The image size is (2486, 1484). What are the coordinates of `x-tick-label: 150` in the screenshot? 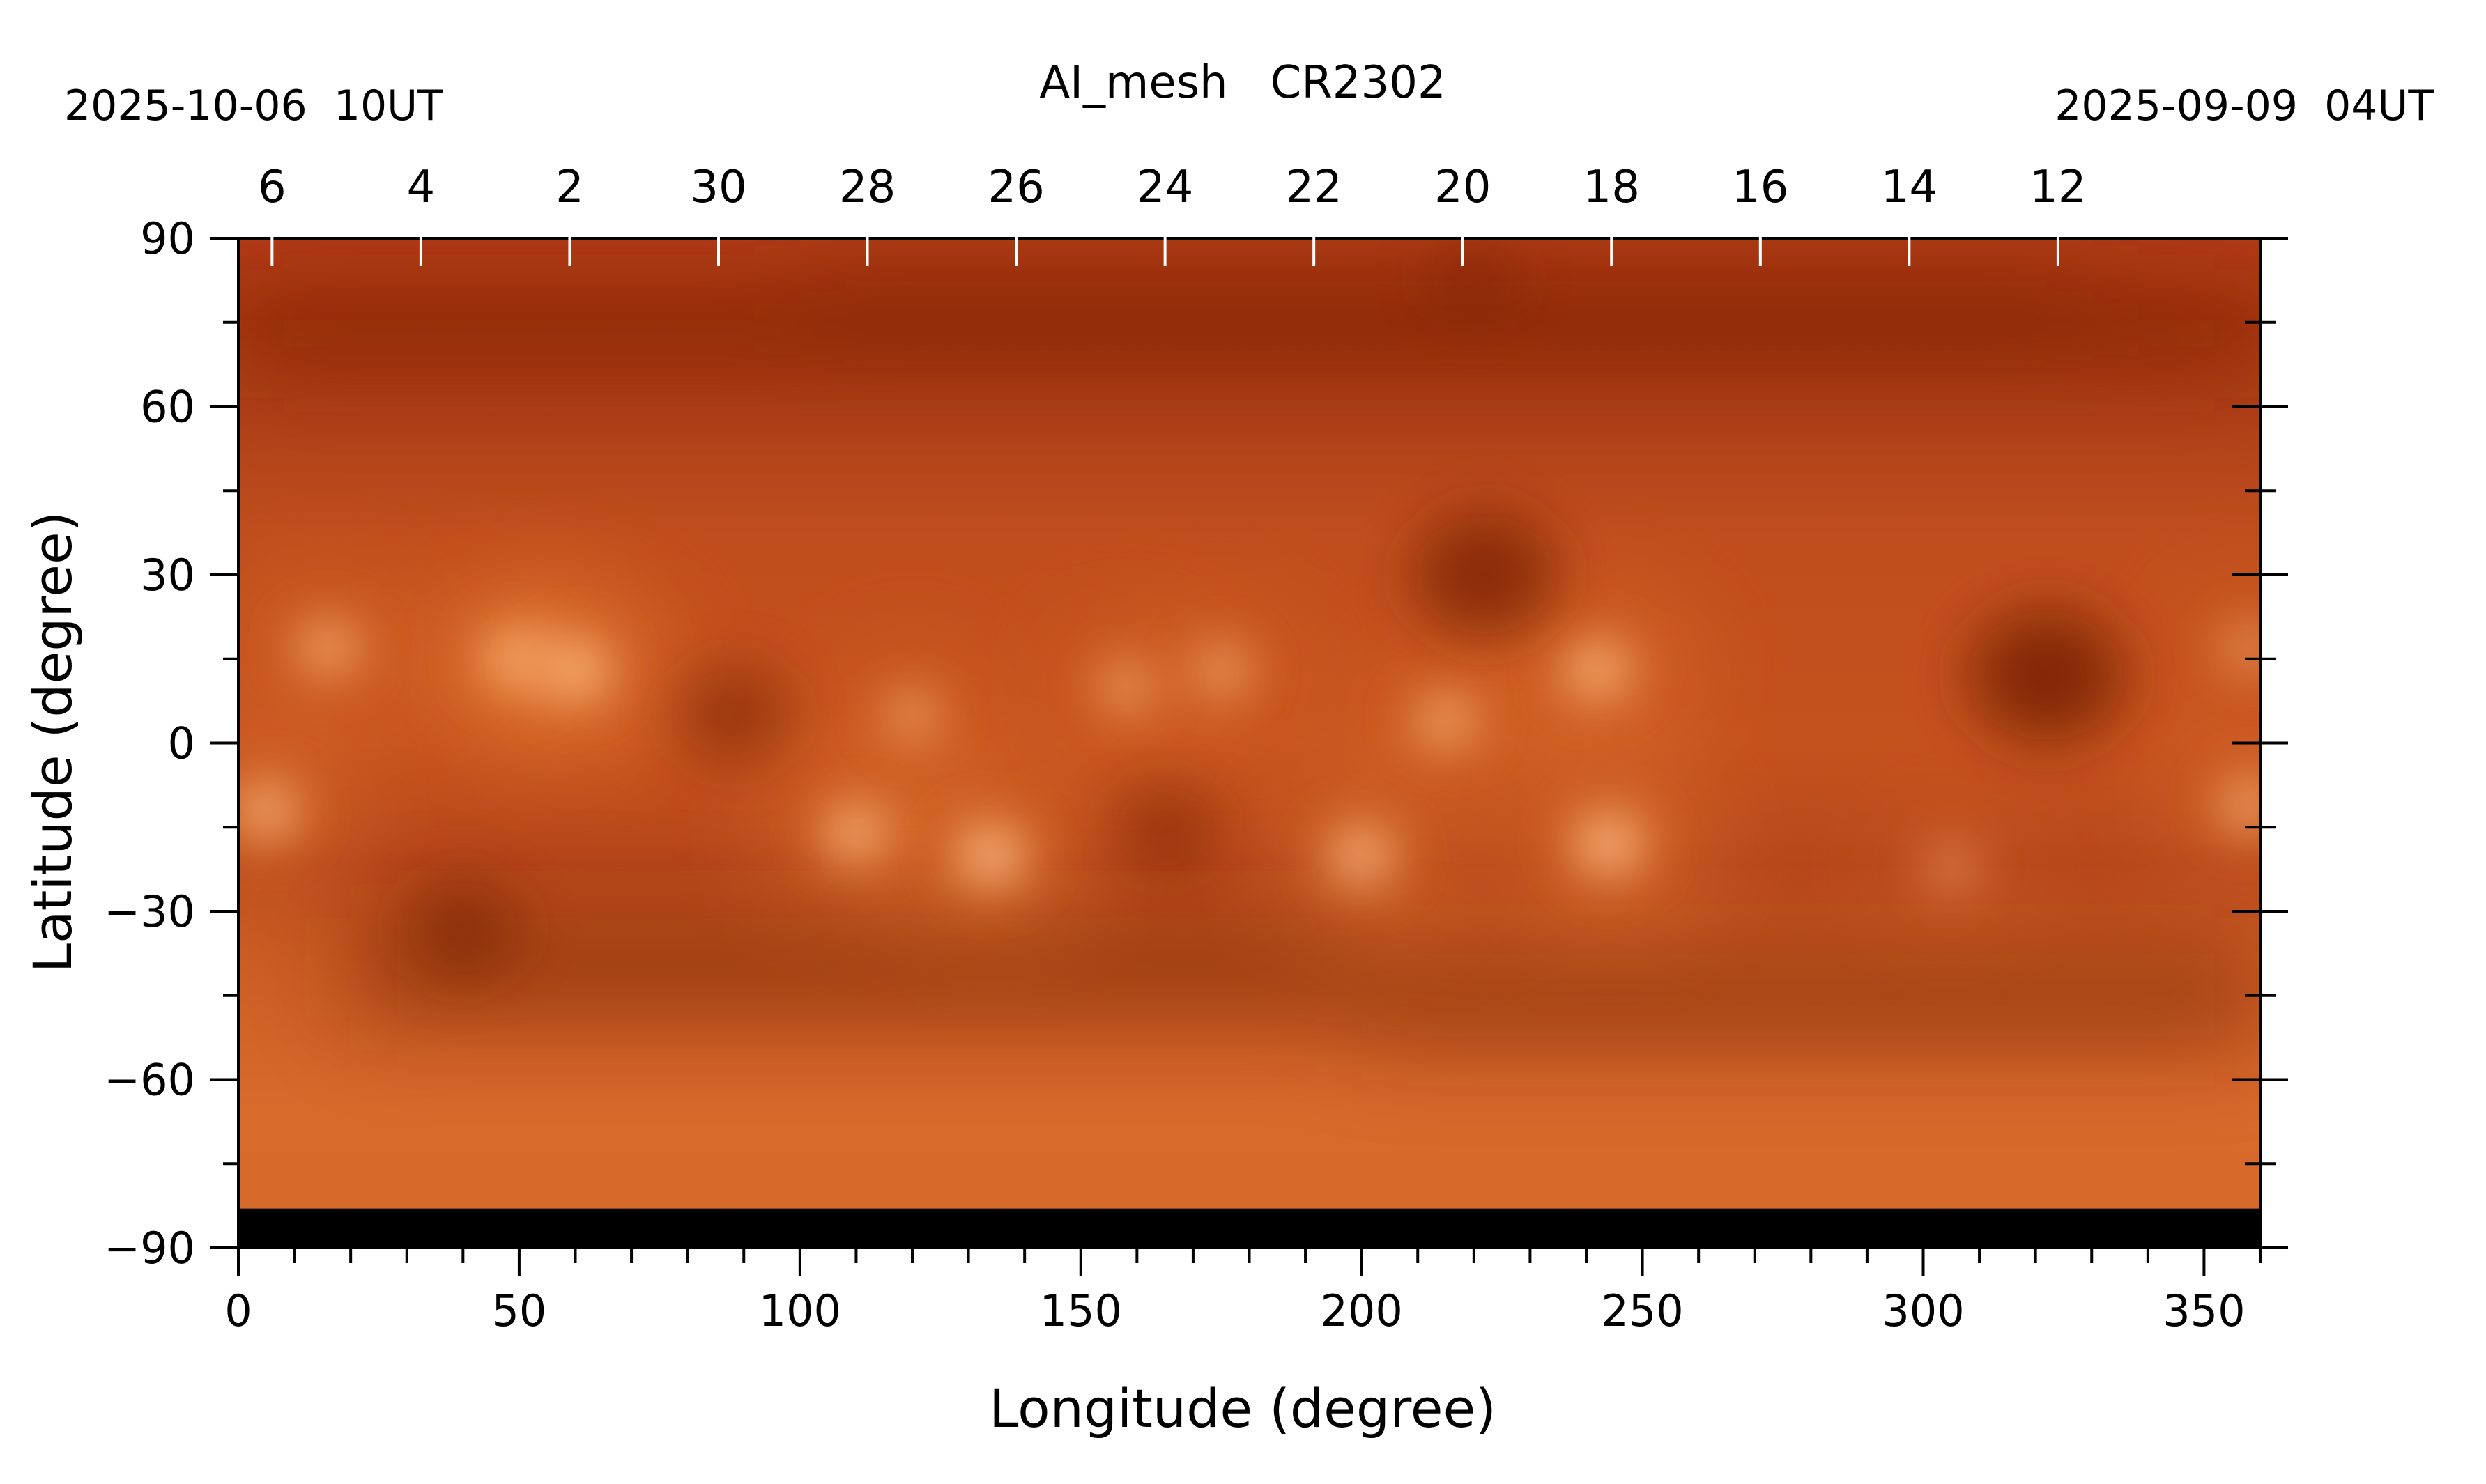 It's located at (1081, 1310).